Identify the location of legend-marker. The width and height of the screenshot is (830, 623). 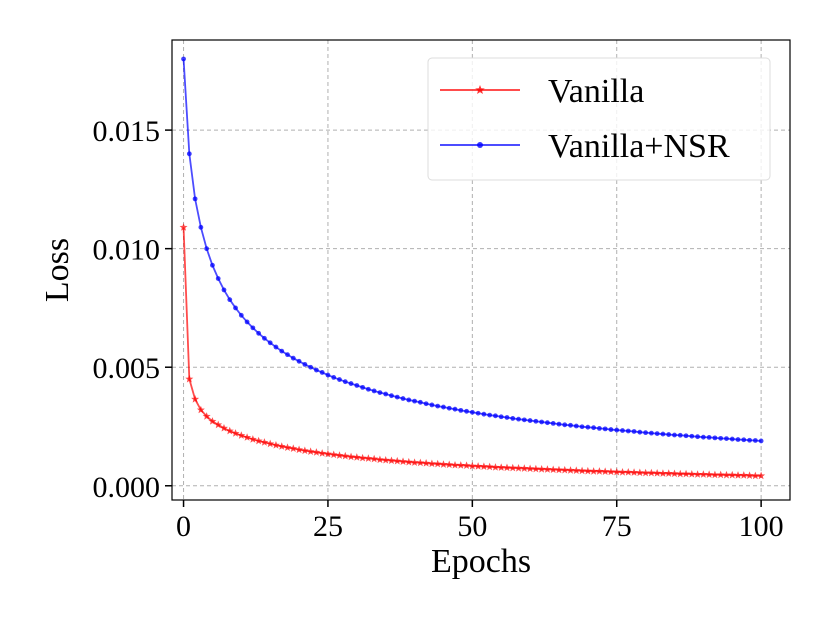
(480, 145).